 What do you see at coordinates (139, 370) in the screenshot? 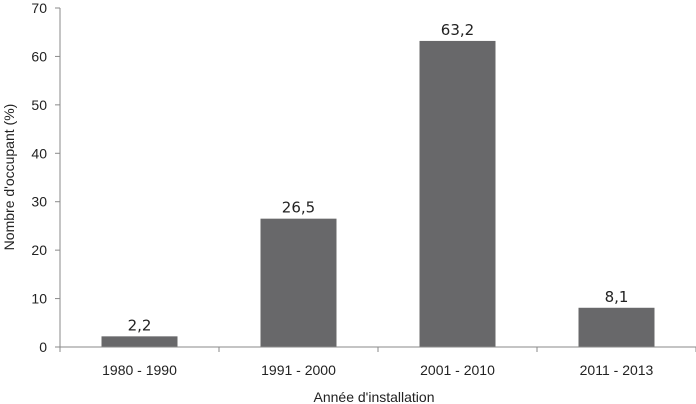
I see `x-tick-label: 1980 - 1990` at bounding box center [139, 370].